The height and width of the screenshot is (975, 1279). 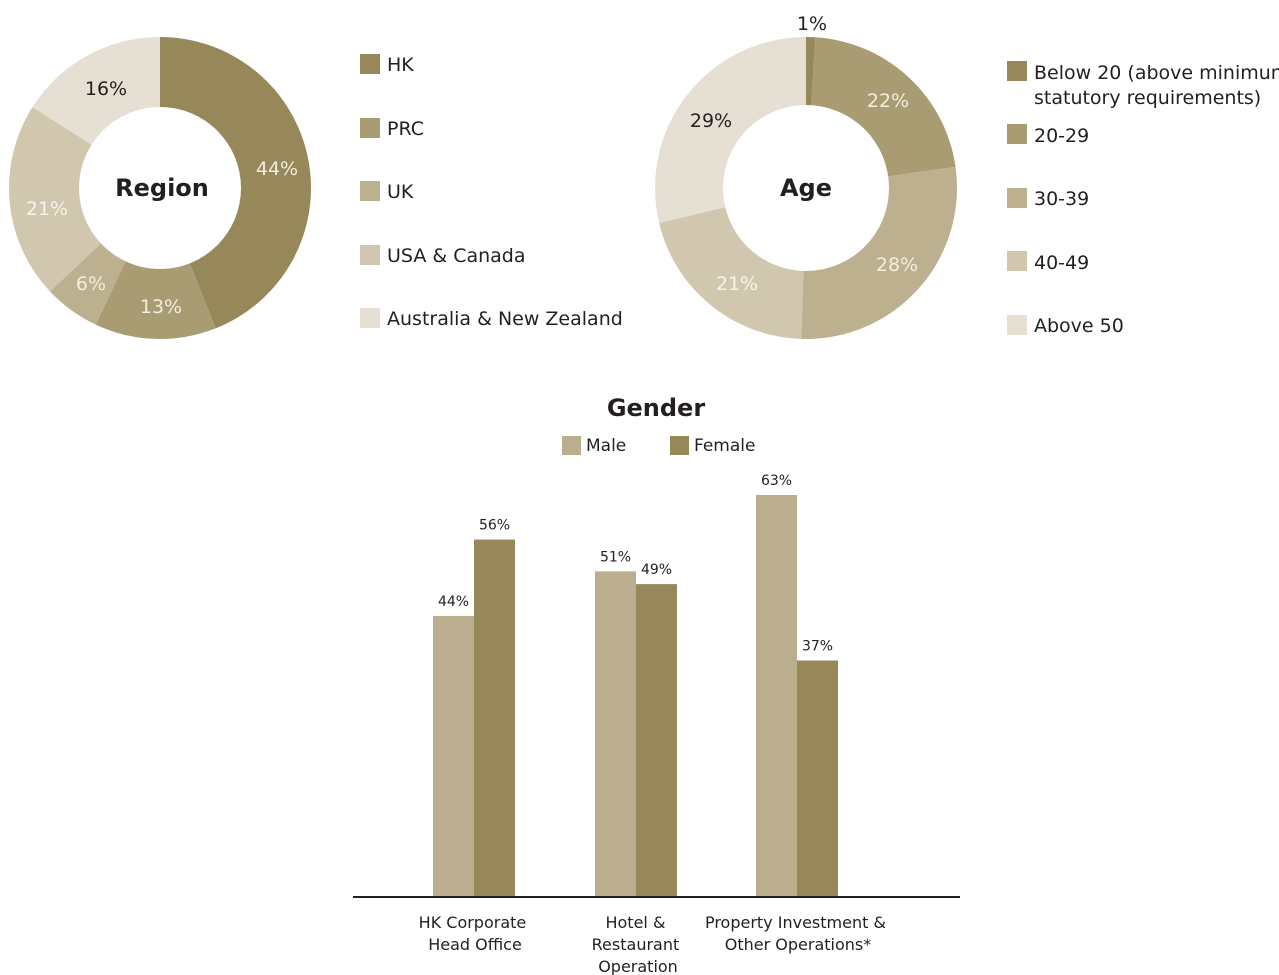 I want to click on gender-bar-label-male-2: 51%, so click(x=615, y=557).